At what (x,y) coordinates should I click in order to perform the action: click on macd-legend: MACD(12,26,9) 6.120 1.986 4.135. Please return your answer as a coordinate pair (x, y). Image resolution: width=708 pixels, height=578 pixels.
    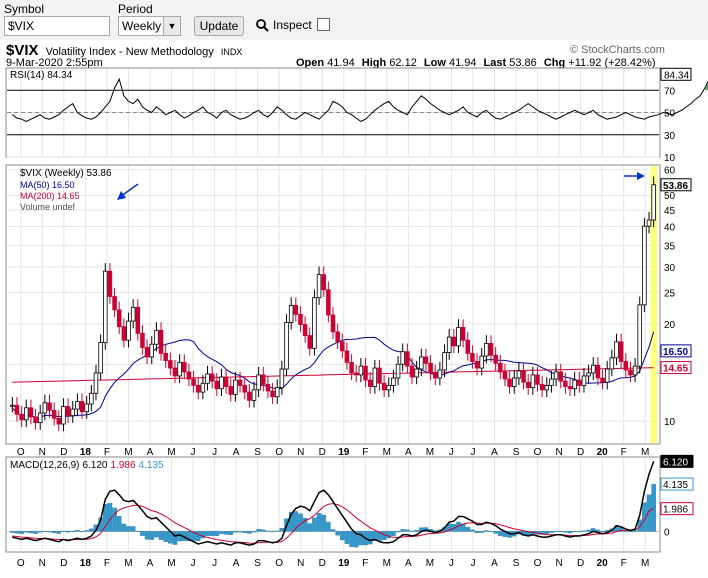
    Looking at the image, I should click on (87, 465).